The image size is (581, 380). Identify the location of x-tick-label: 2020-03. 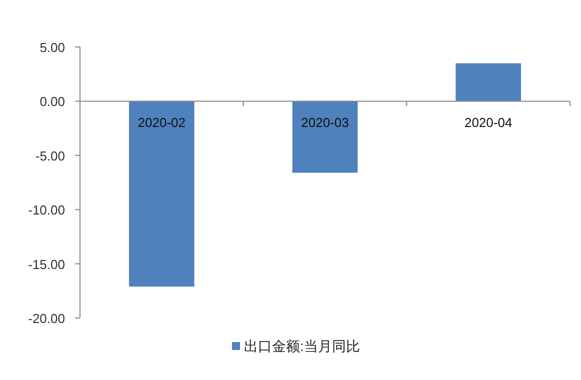
(325, 122).